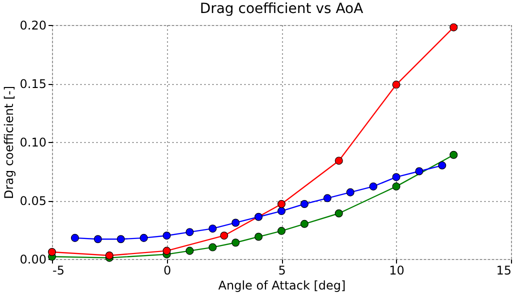  Describe the element at coordinates (9, 143) in the screenshot. I see `y-axis-title: Drag coefficient [-]` at that location.